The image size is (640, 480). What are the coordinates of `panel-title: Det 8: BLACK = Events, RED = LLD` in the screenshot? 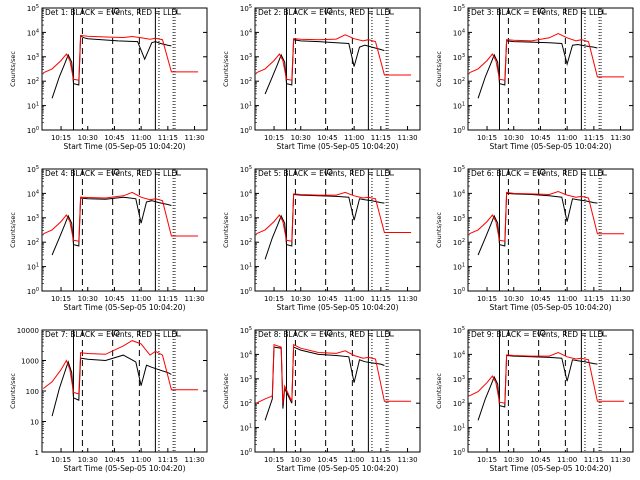 It's located at (324, 334).